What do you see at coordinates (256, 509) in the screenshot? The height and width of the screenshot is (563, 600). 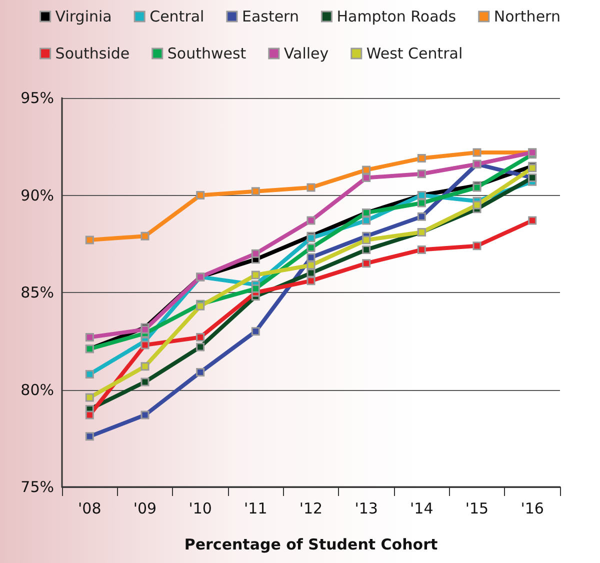 I see `x-tick-label: '11` at bounding box center [256, 509].